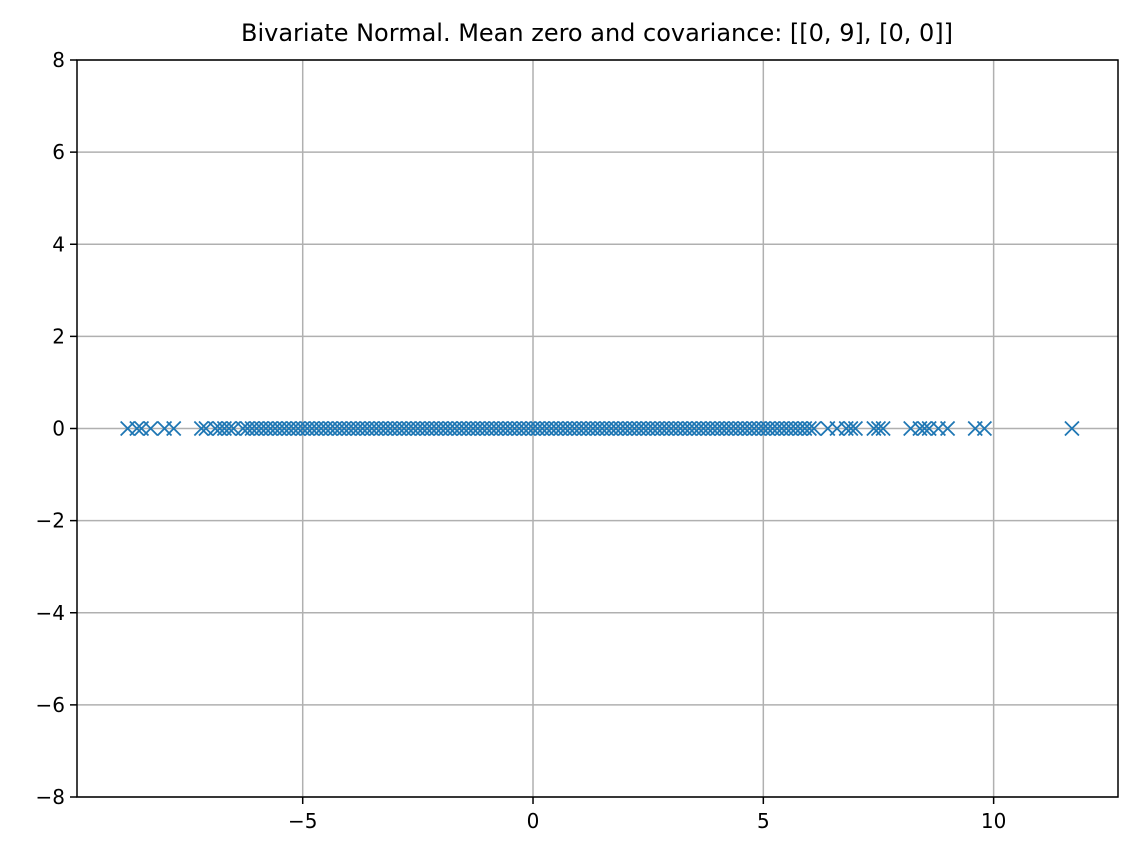 The image size is (1137, 862). Describe the element at coordinates (58, 60) in the screenshot. I see `y-tick-label: 8` at that location.